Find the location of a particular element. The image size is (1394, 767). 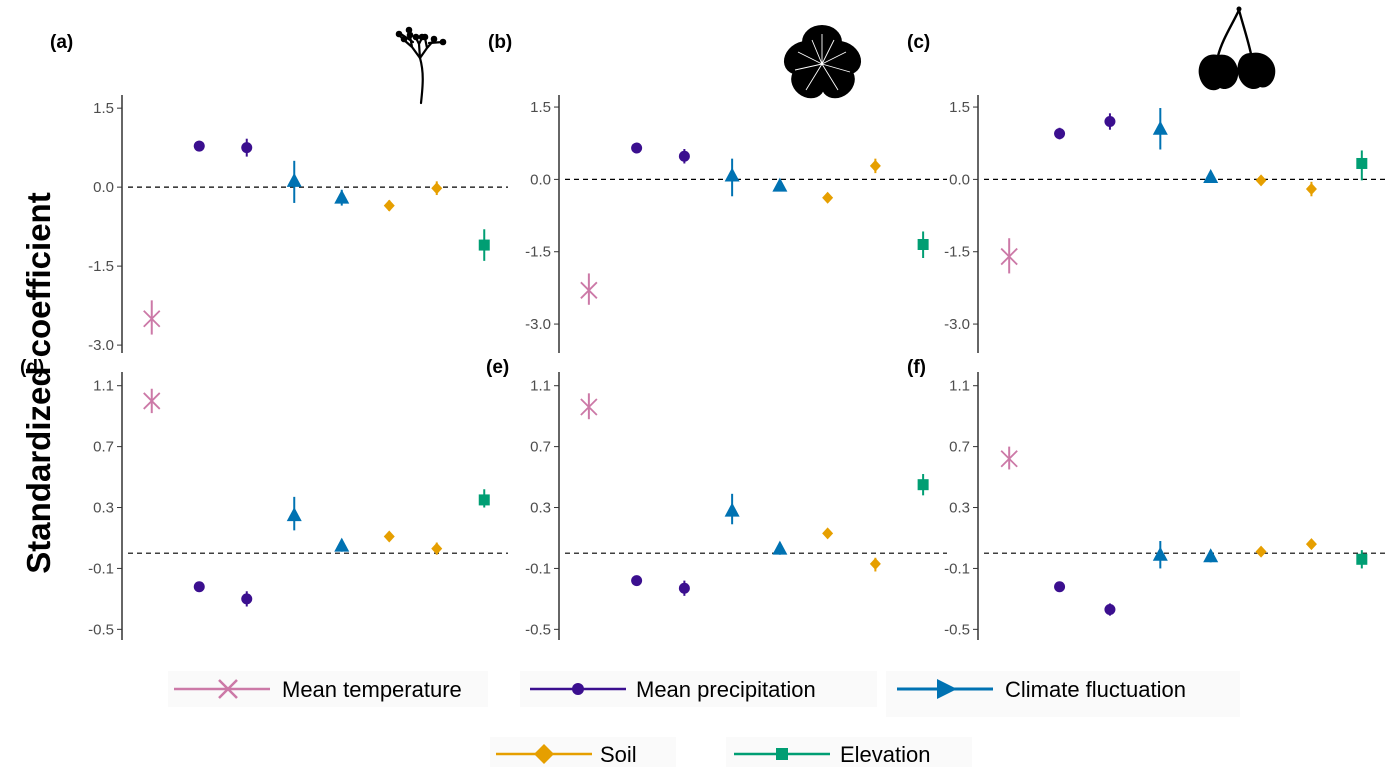

legend-label-mean-precipitation: Mean precipitation is located at coordinates (726, 689).